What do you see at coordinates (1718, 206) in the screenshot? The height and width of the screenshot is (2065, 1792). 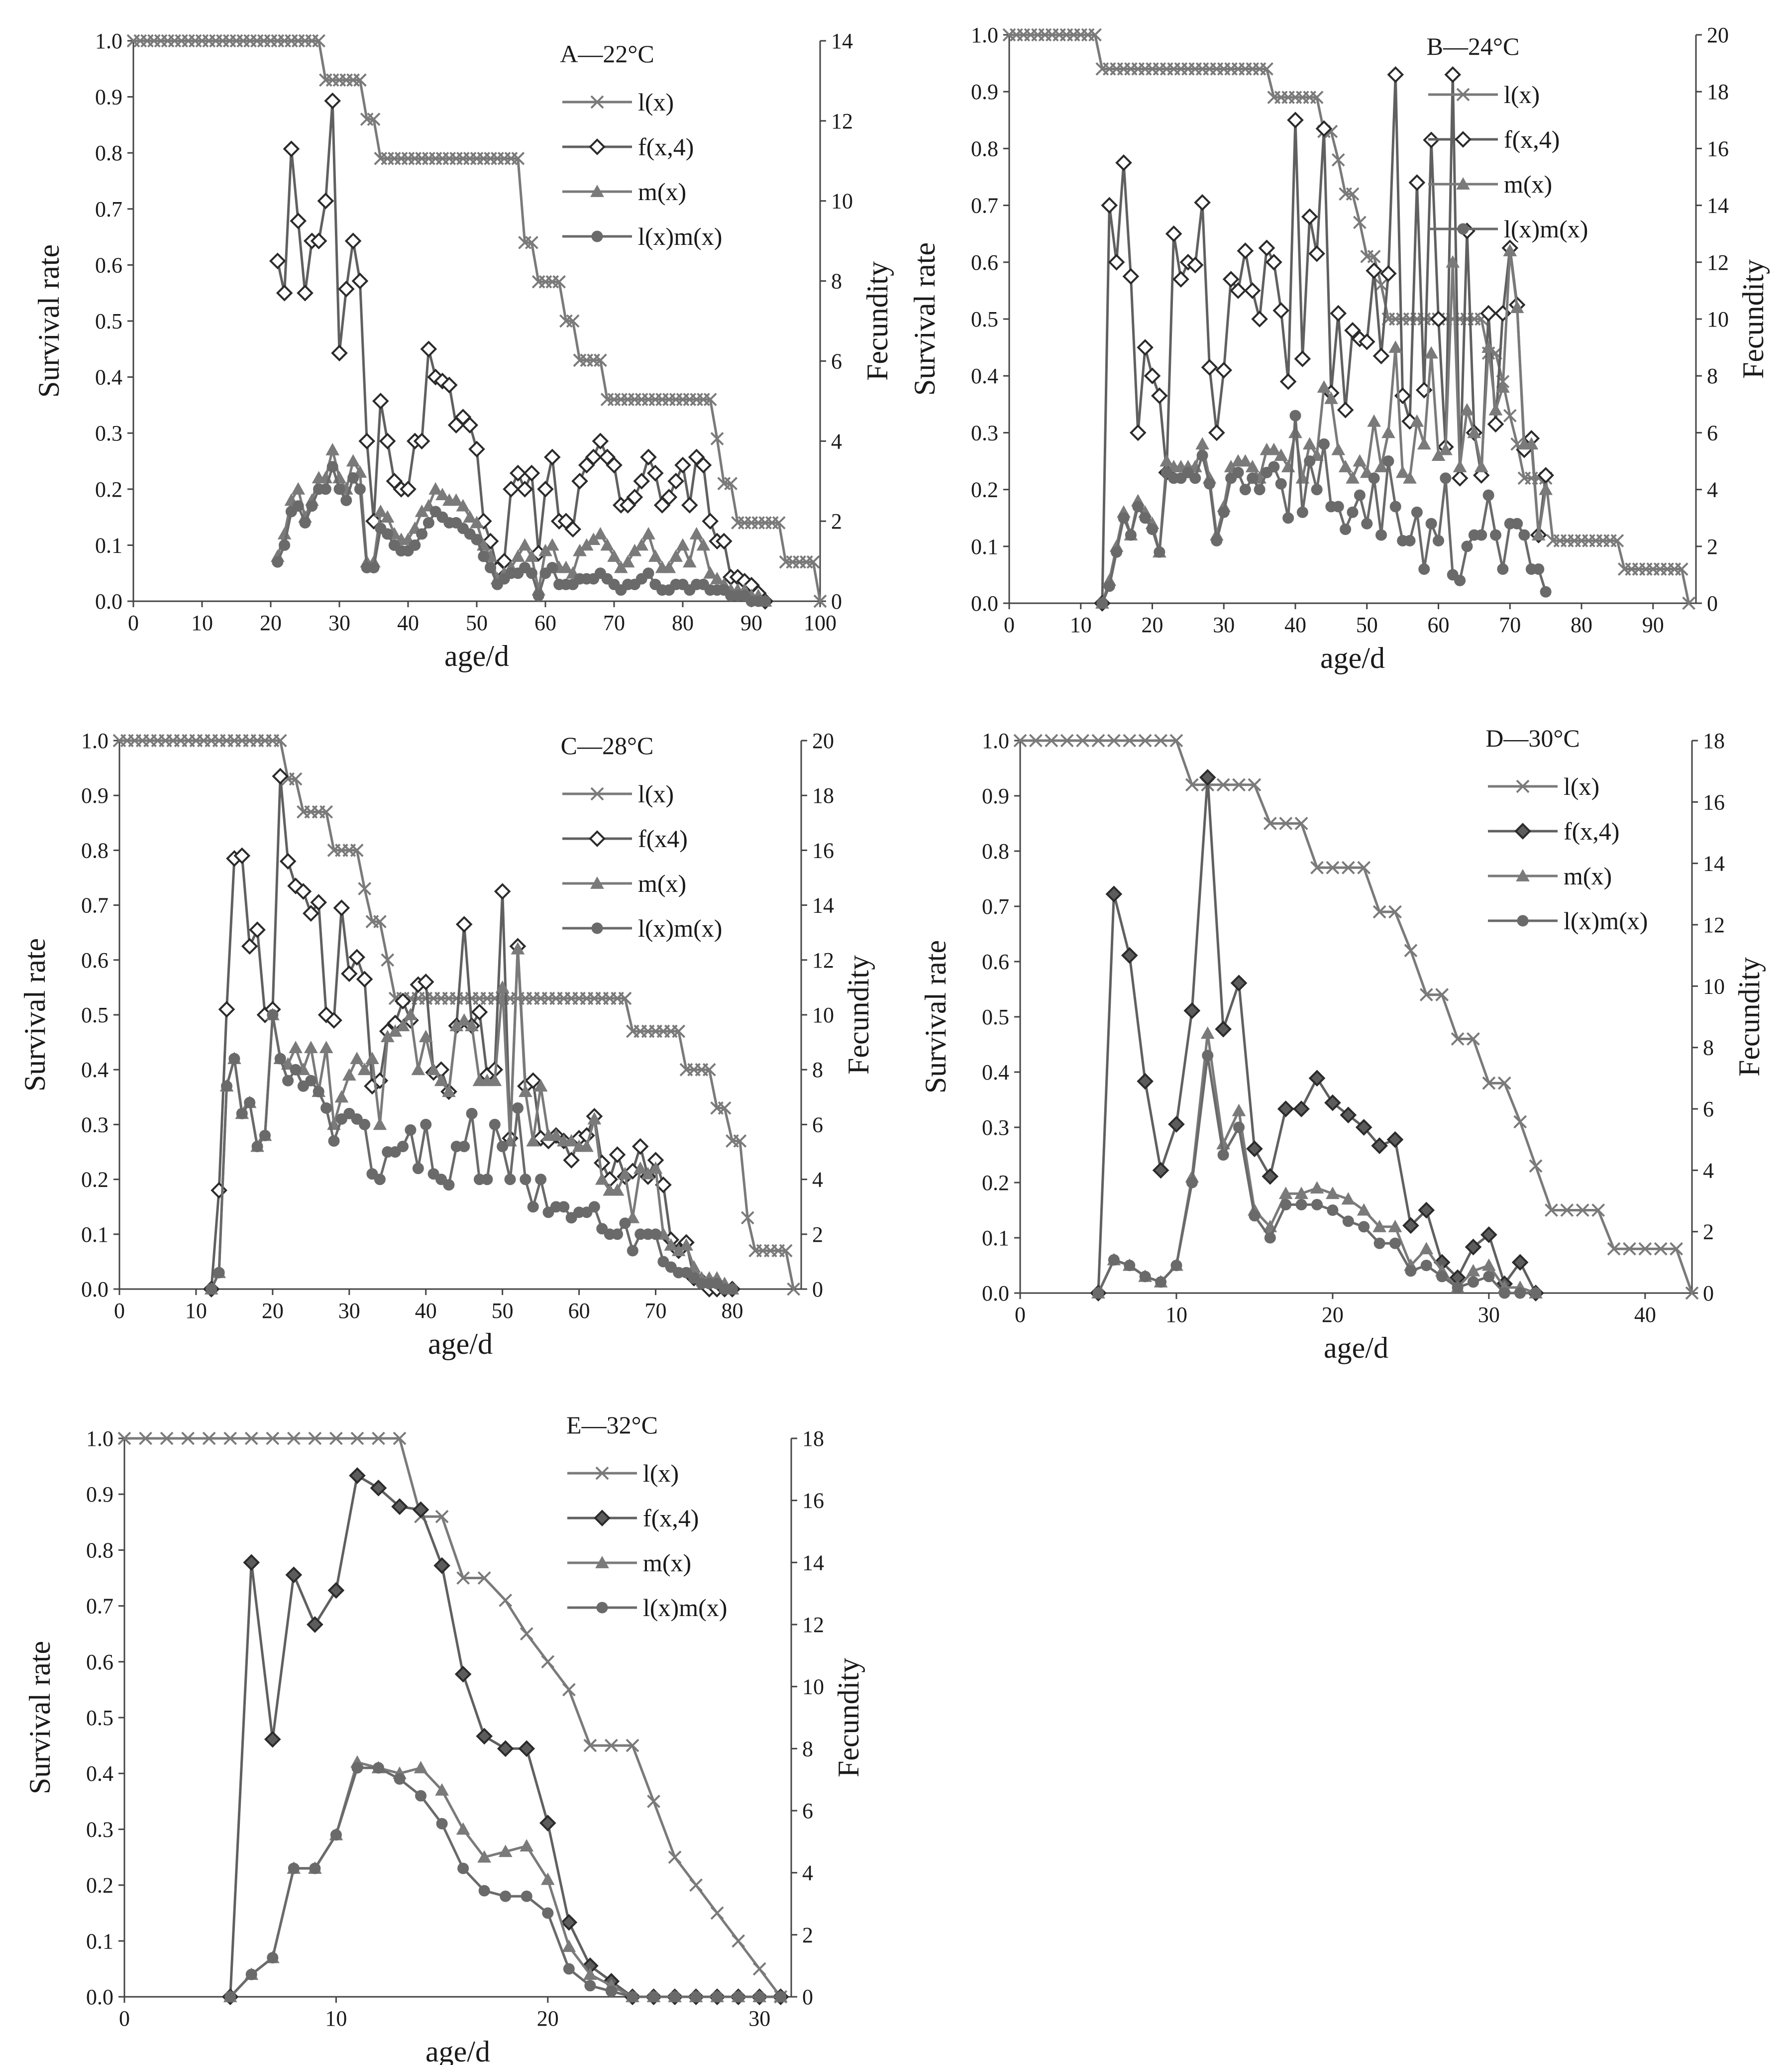 I see `y-right-tick-label: 14` at bounding box center [1718, 206].